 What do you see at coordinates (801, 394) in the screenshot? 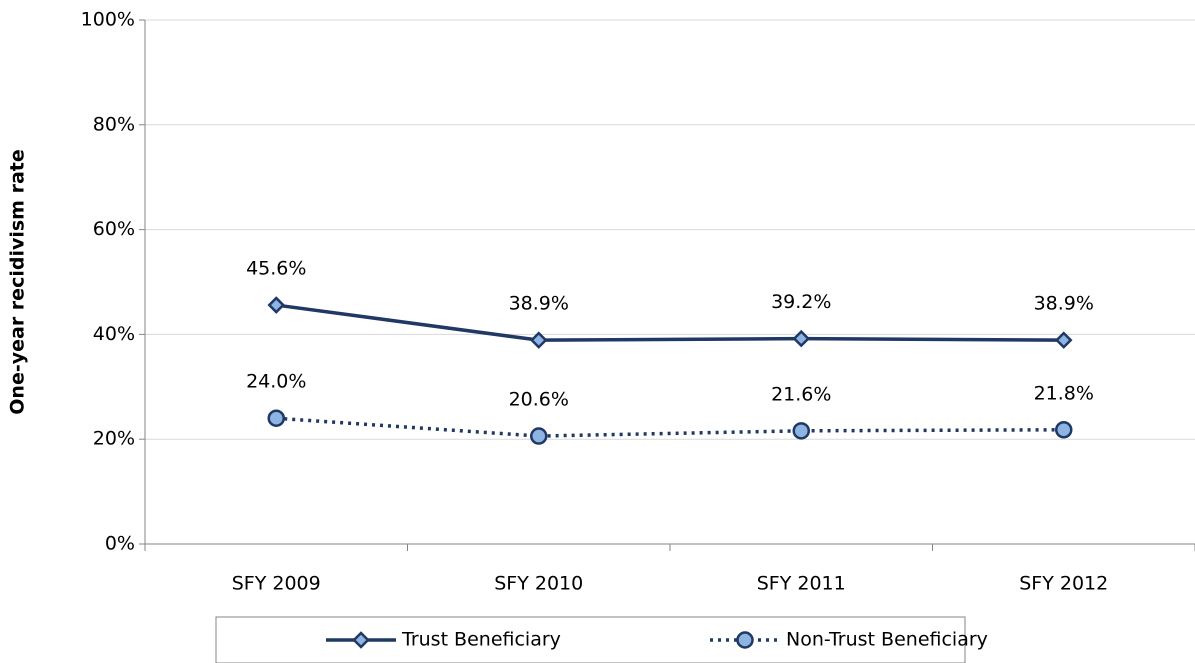
I see `data-label: 21.6%` at bounding box center [801, 394].